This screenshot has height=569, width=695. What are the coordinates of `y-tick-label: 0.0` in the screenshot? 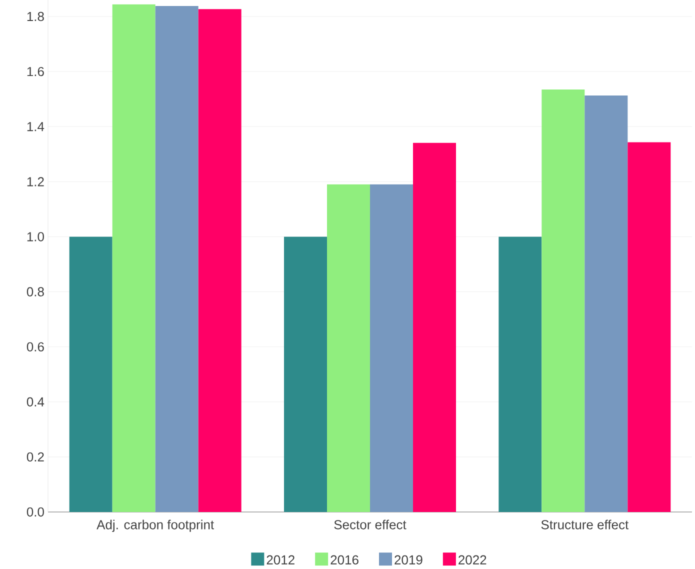 It's located at (35, 512).